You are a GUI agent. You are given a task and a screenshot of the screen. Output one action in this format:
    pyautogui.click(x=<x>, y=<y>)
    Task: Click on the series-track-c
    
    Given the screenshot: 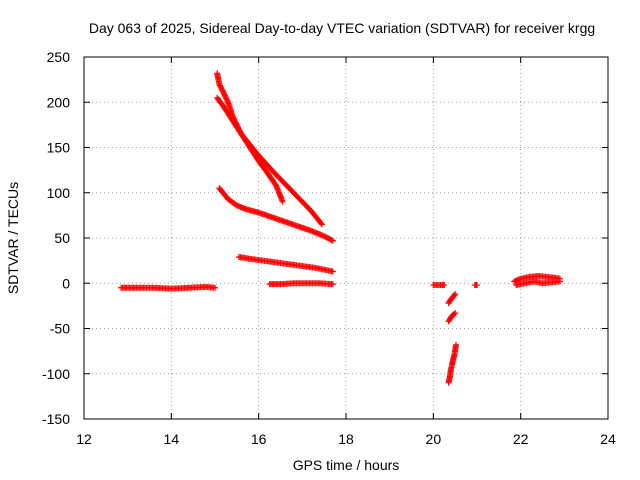 What is the action you would take?
    pyautogui.click(x=269, y=161)
    